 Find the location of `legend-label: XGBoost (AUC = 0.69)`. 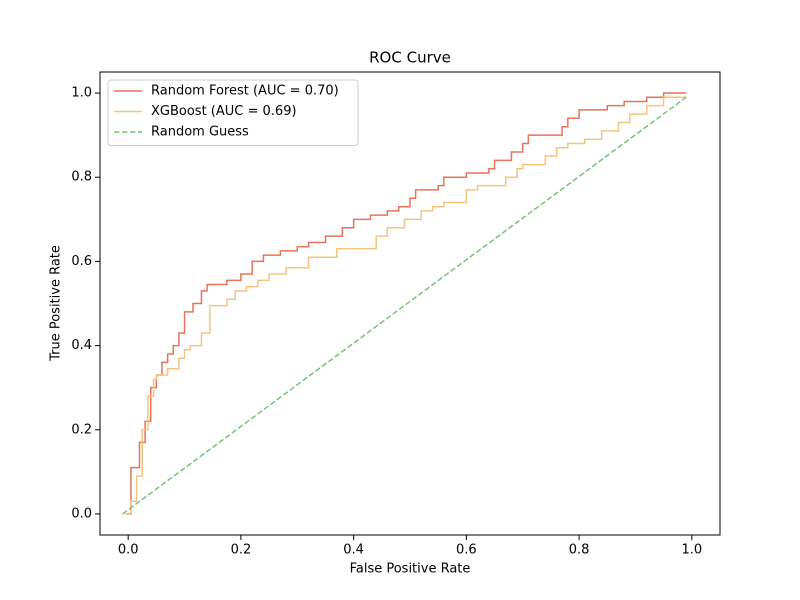

legend-label: XGBoost (AUC = 0.69) is located at coordinates (224, 111).